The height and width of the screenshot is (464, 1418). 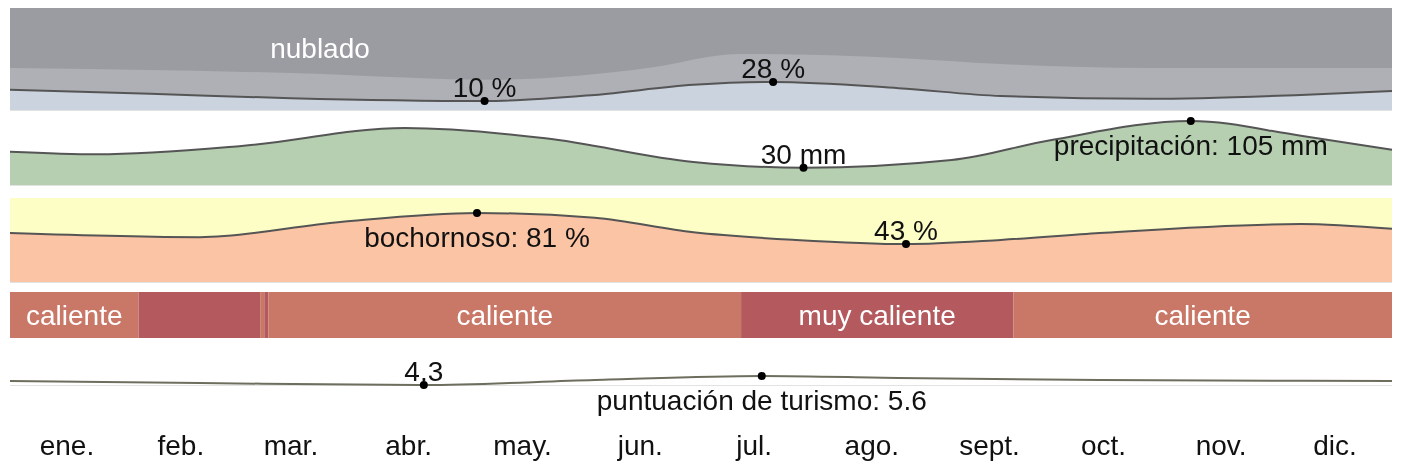 I want to click on x-tick-label: jul., so click(x=754, y=445).